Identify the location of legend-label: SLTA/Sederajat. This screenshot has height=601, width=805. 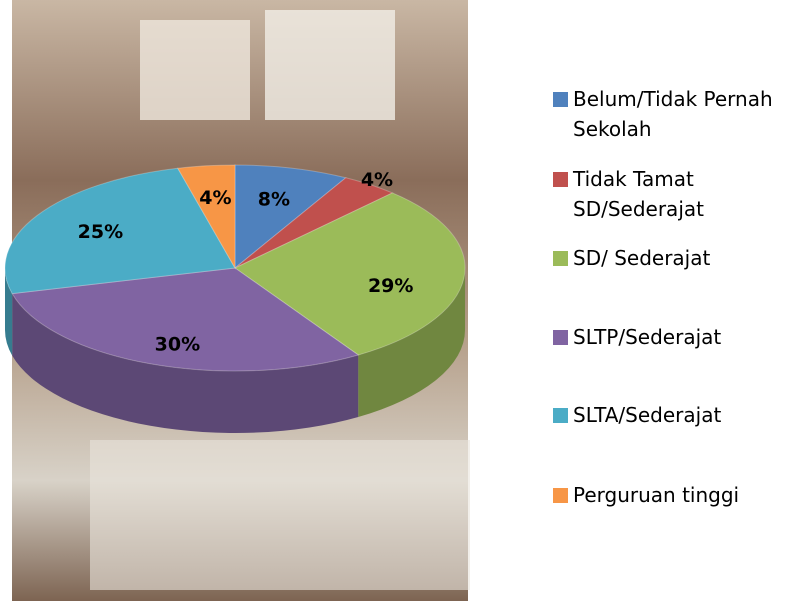
(647, 415).